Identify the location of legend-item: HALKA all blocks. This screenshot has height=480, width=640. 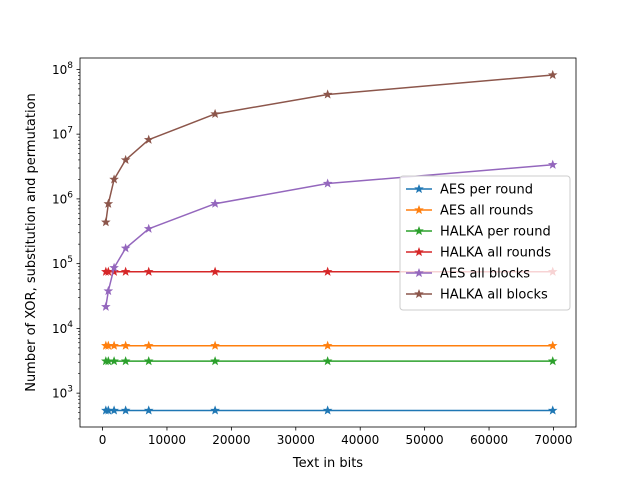
(477, 295).